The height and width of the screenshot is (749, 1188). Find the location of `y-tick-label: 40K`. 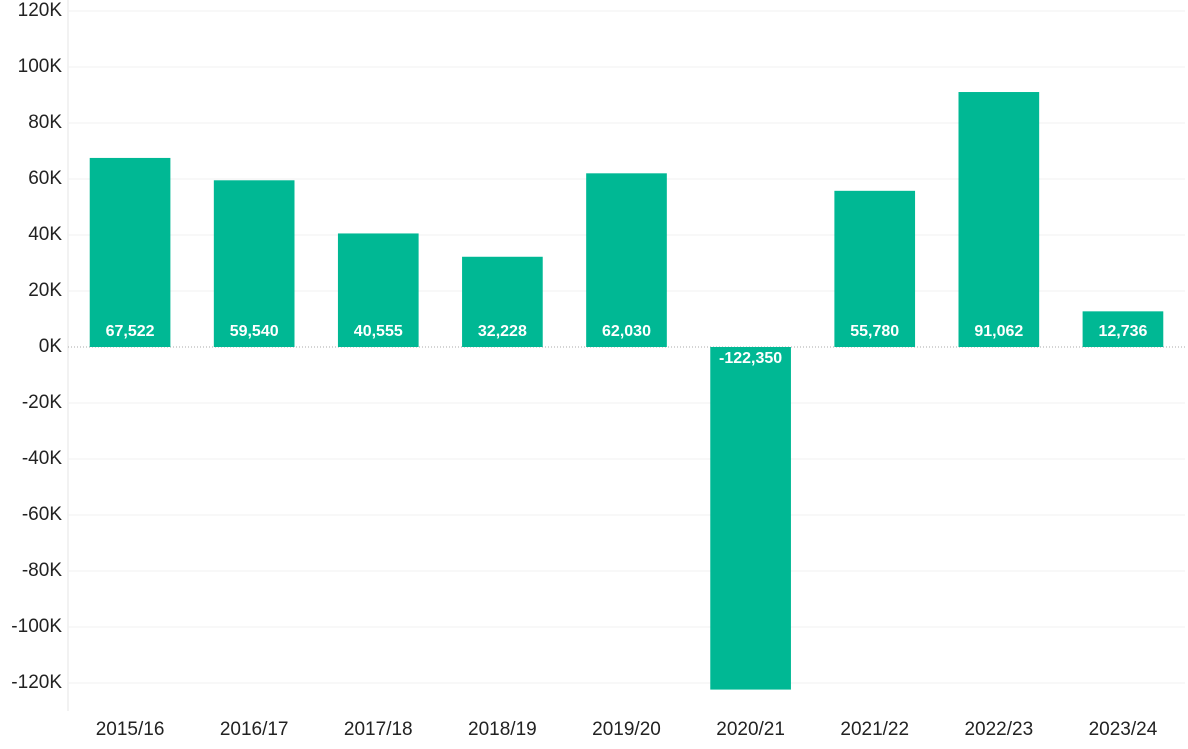

y-tick-label: 40K is located at coordinates (45, 234).